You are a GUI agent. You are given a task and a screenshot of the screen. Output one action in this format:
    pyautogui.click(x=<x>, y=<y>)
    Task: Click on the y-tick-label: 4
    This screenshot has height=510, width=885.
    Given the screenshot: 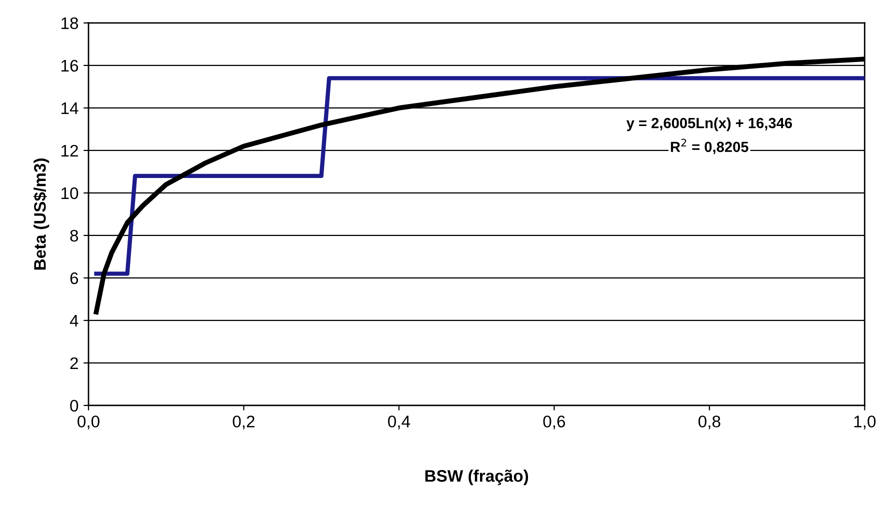 What is the action you would take?
    pyautogui.click(x=74, y=320)
    